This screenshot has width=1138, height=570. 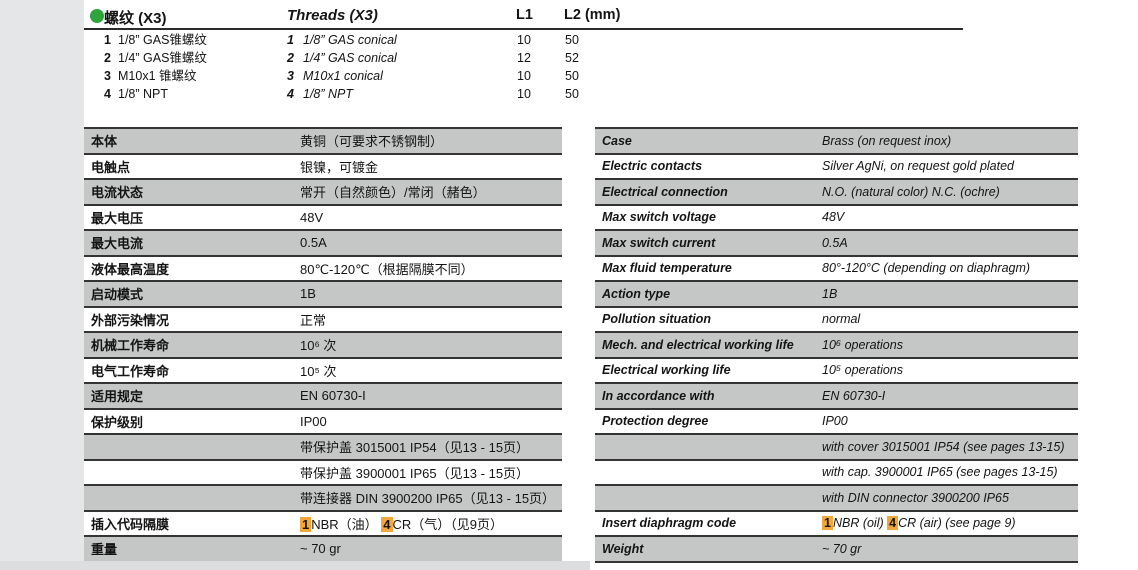 What do you see at coordinates (841, 319) in the screenshot?
I see `spec-value: normal` at bounding box center [841, 319].